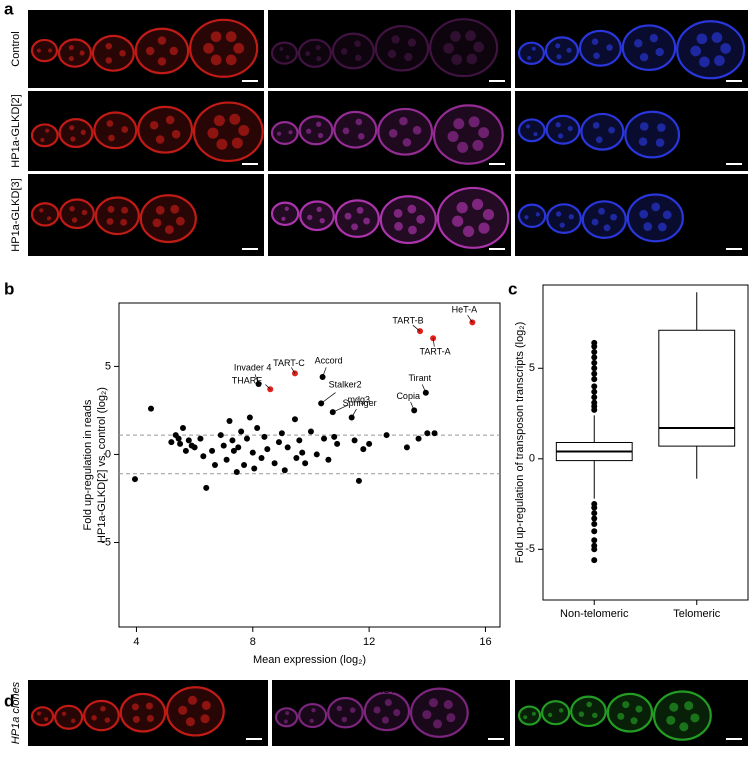 The width and height of the screenshot is (756, 762). I want to click on y-axis-label: HP1a-GLKD[2] vs. control (log₂), so click(102, 465).